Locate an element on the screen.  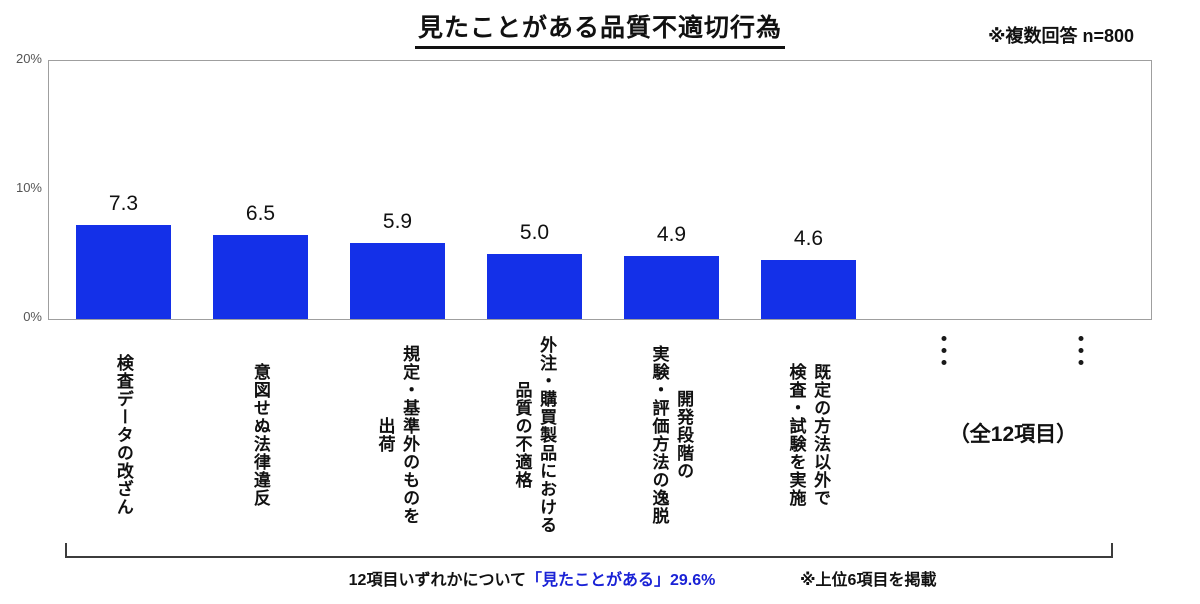
category-label: 規定・基準外のものを 出荷 is located at coordinates (397, 435).